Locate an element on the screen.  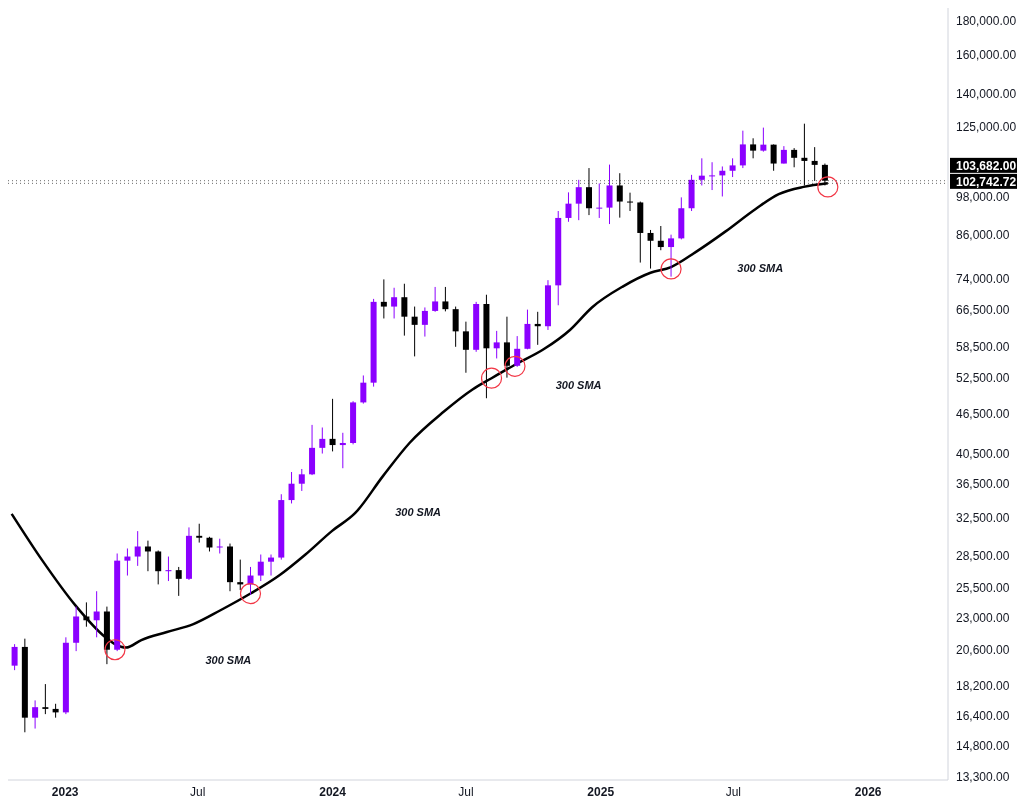
y-tick-label: 160,000.00 is located at coordinates (986, 55).